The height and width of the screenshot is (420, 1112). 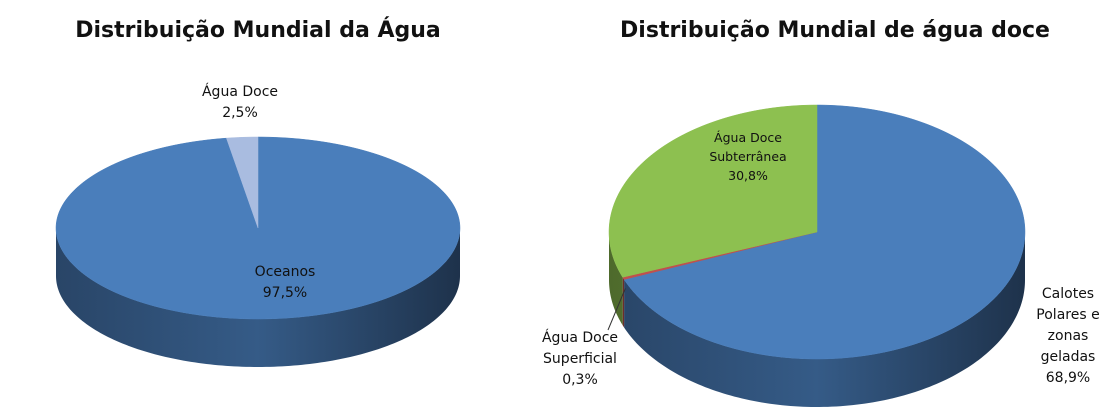 I want to click on value-label: 30,8%, so click(x=748, y=175).